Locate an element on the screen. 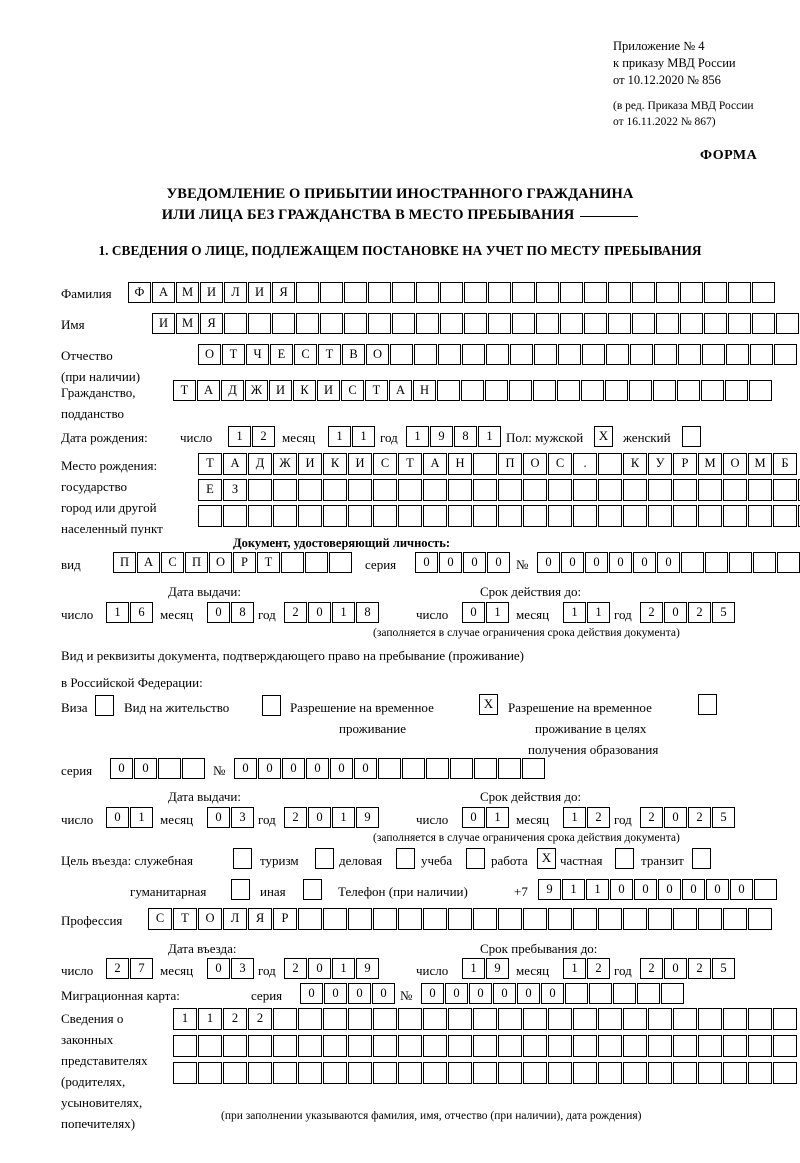 This screenshot has width=800, height=1163. checkbox-residence-permit is located at coordinates (271, 705).